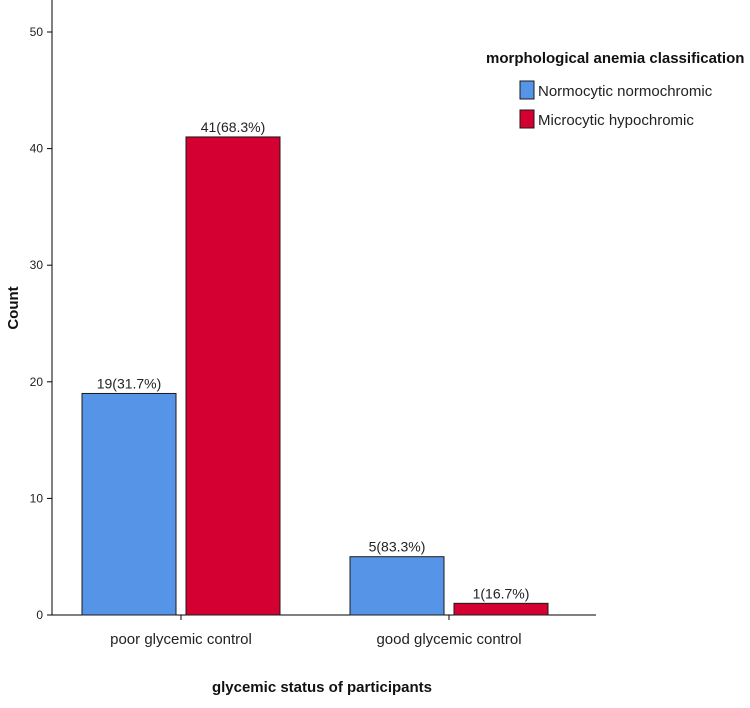 The image size is (750, 708). I want to click on x-category-label: good glycemic control, so click(448, 639).